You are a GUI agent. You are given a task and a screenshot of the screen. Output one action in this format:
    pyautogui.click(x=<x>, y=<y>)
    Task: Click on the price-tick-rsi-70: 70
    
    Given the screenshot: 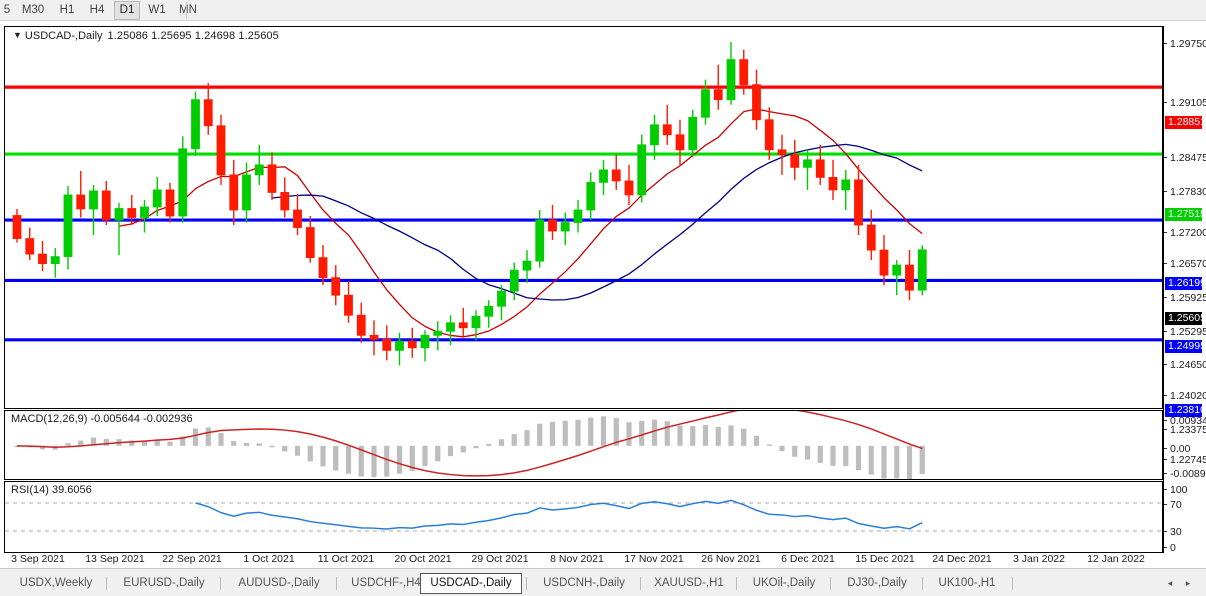 What is the action you would take?
    pyautogui.click(x=1173, y=505)
    